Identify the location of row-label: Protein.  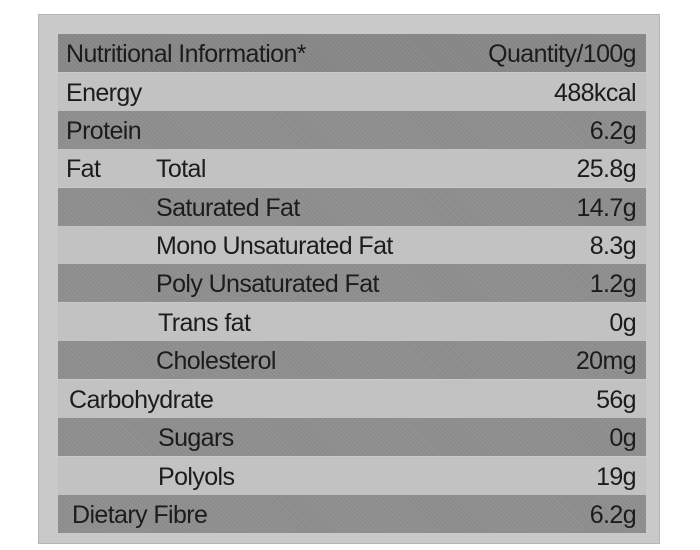
(104, 131).